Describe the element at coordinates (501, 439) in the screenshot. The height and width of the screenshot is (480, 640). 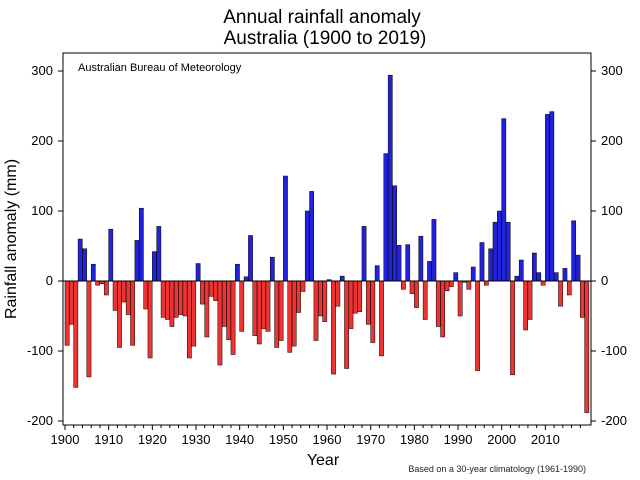
I see `x-tick-label: 2000` at that location.